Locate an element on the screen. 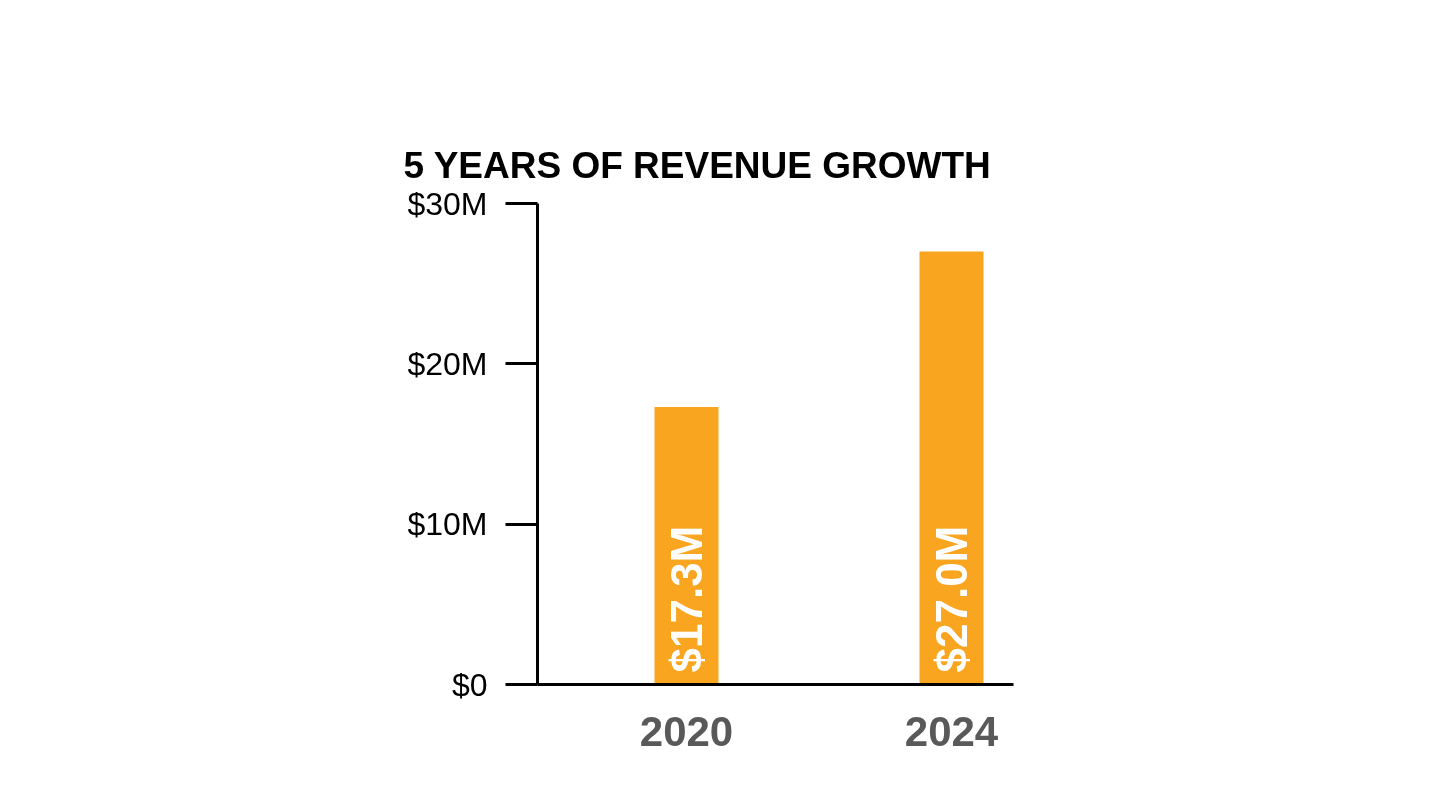  y-tick-label: $30M is located at coordinates (447, 203).